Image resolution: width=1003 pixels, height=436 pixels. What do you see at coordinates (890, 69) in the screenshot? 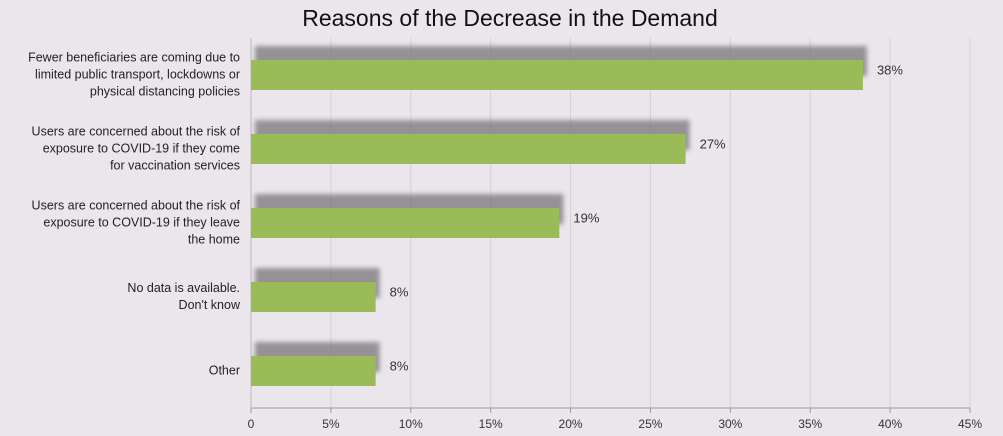
I see `data-label: 38%` at bounding box center [890, 69].